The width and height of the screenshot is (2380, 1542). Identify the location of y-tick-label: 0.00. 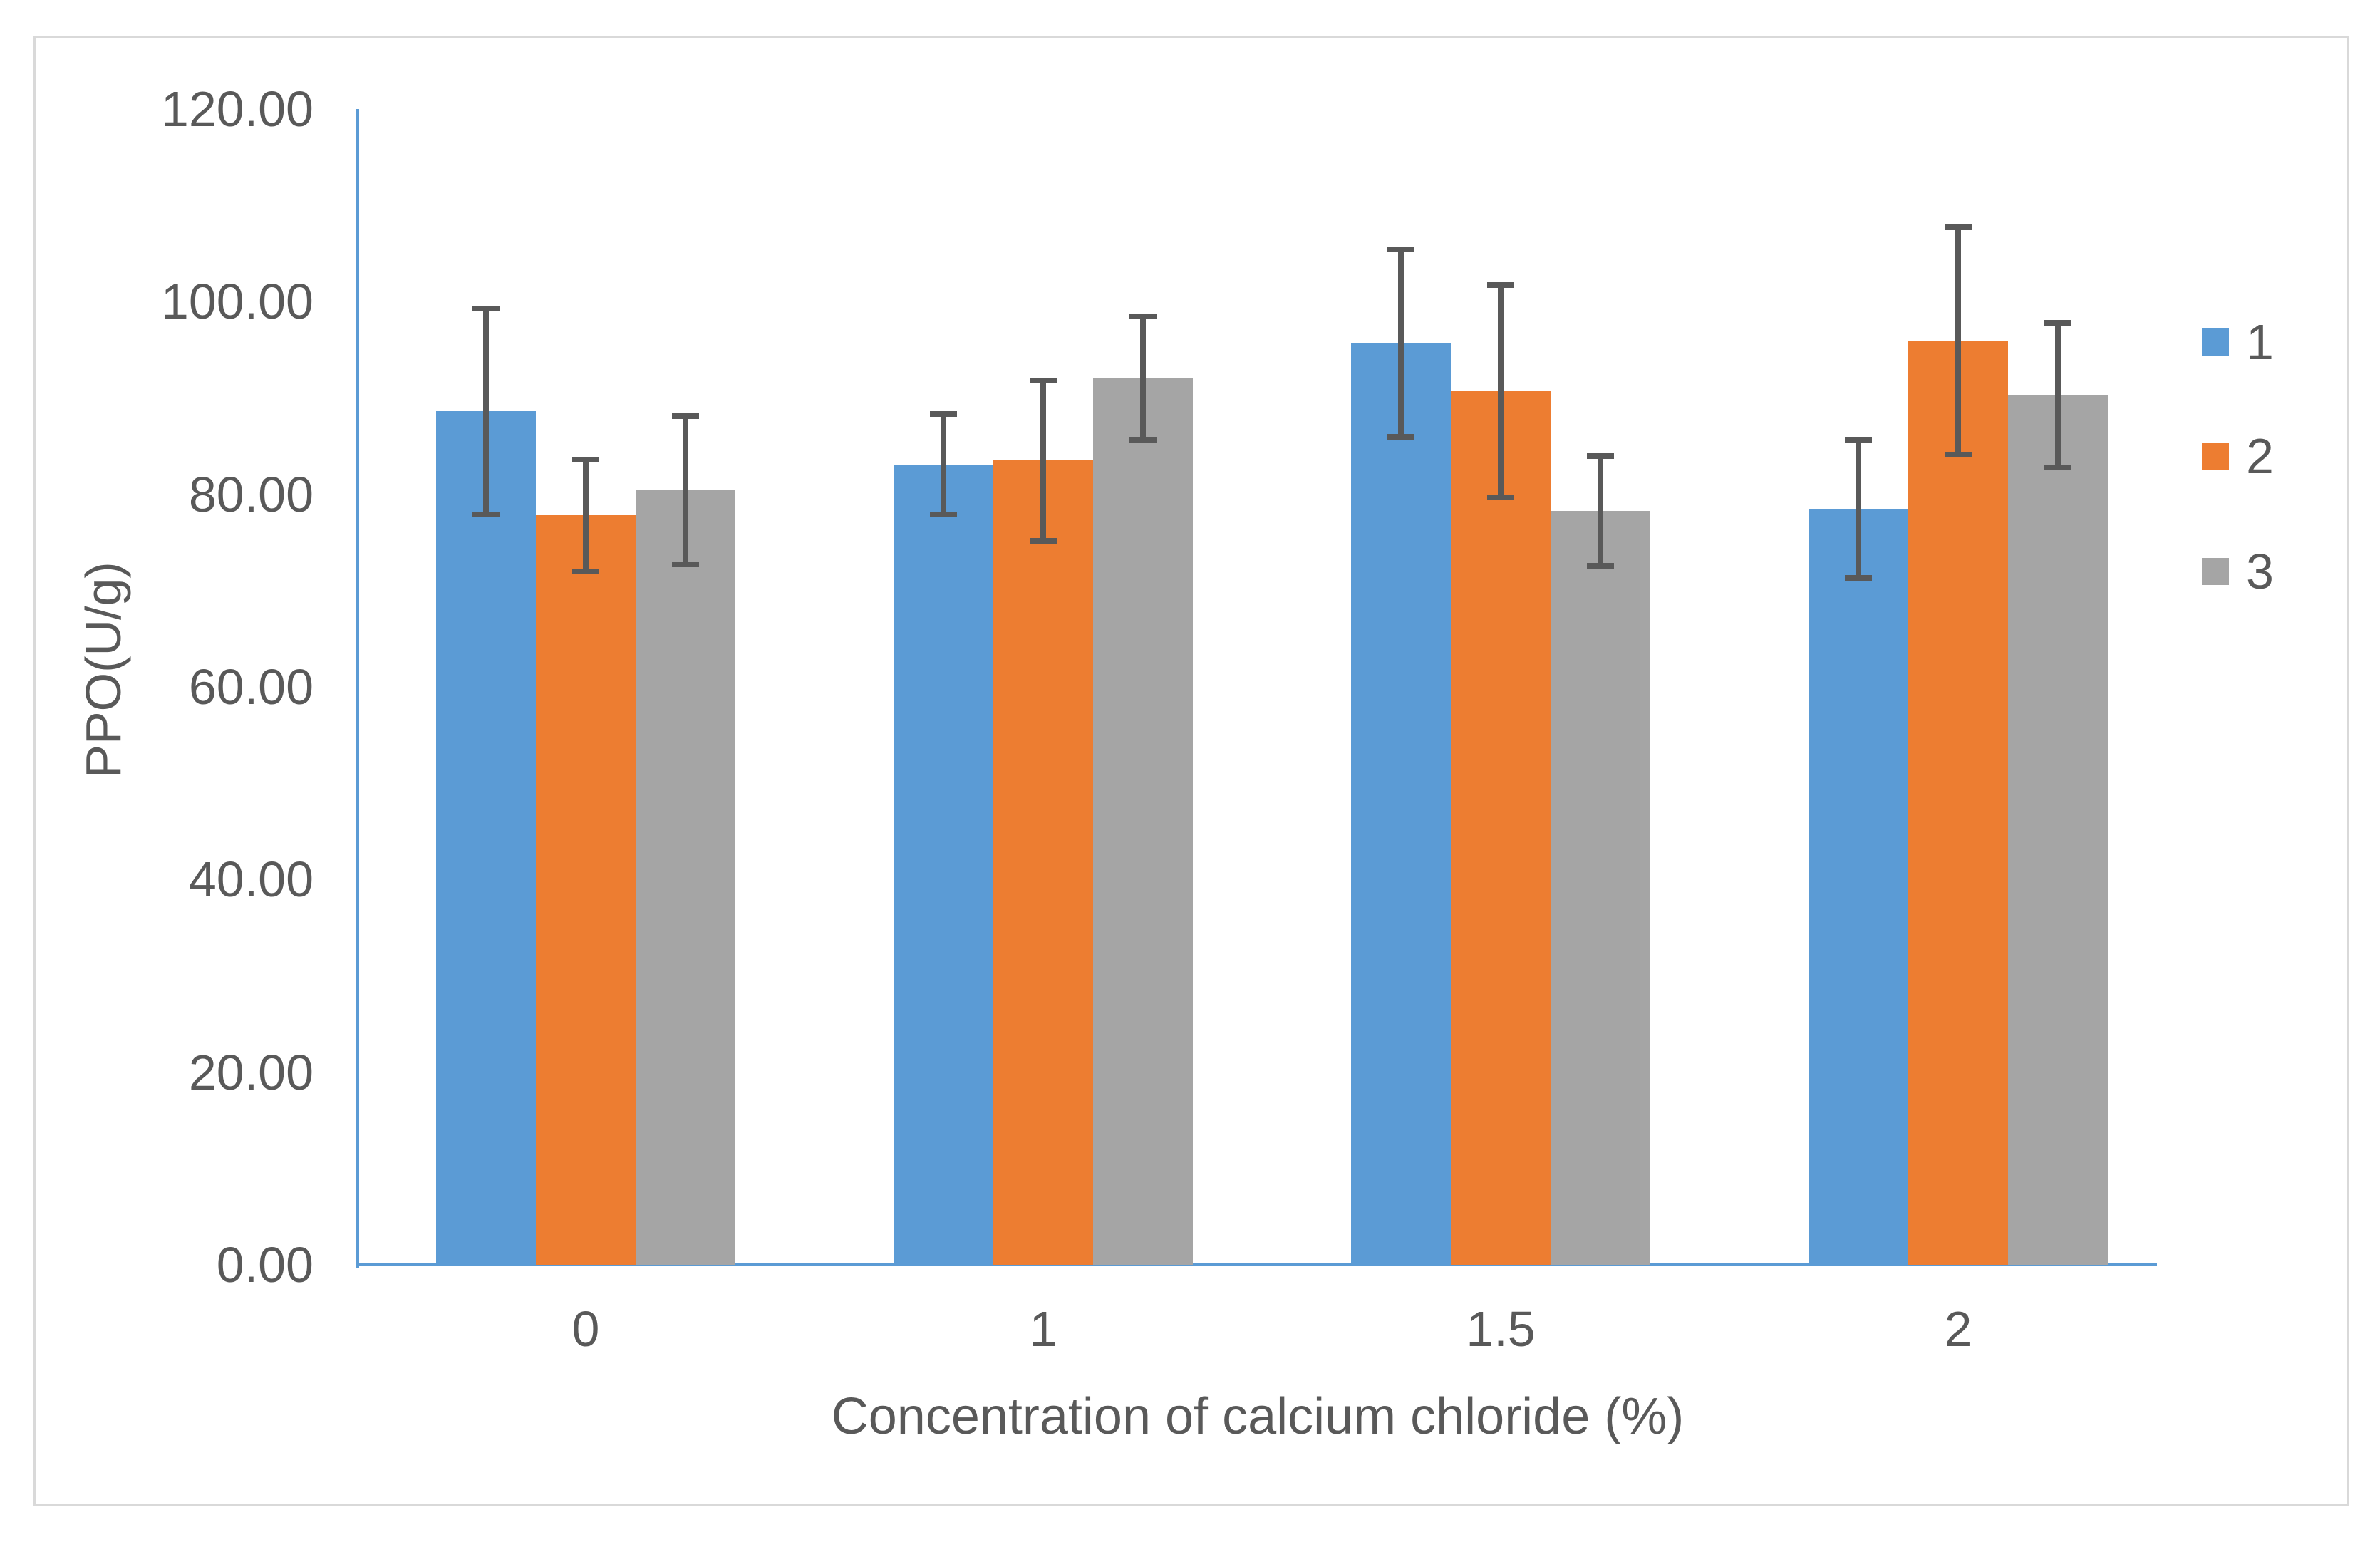
(265, 1265).